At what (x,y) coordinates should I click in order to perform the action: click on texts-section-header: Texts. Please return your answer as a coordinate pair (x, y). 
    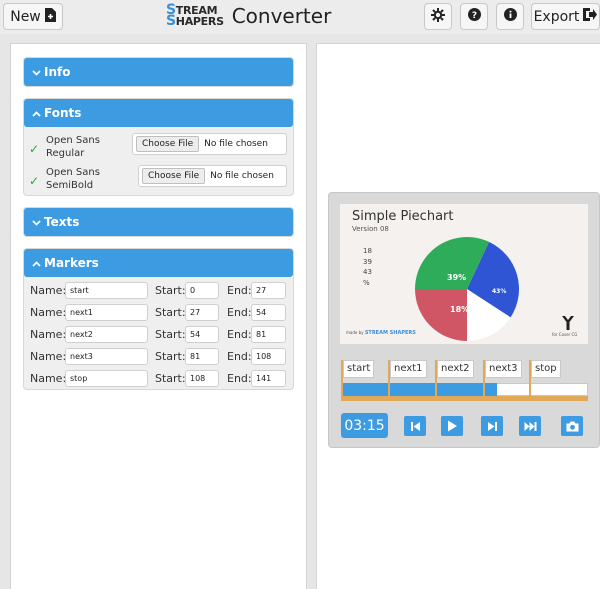
    Looking at the image, I should click on (158, 222).